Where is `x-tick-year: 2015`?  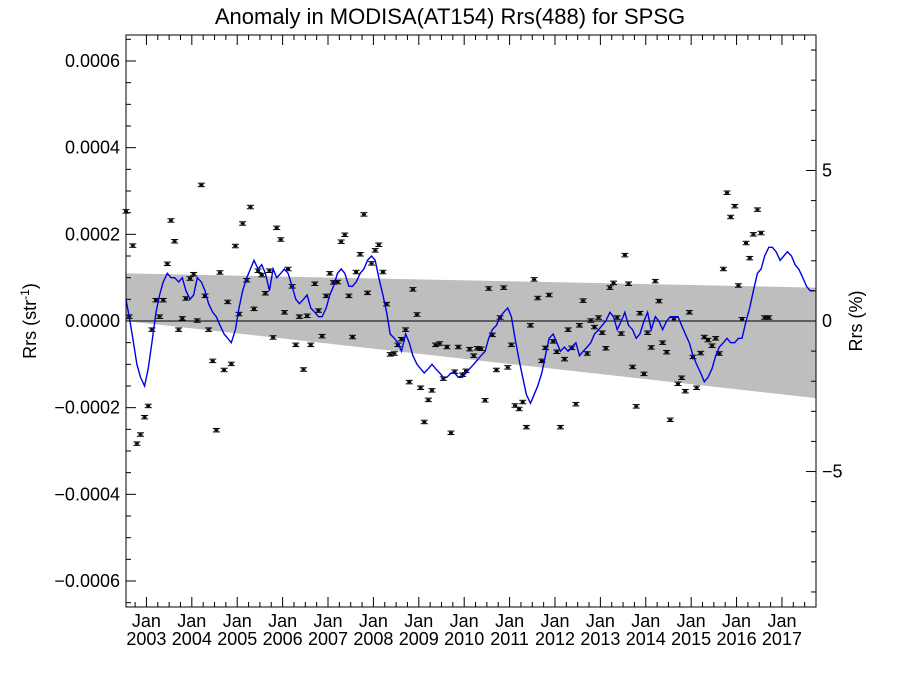
x-tick-year: 2015 is located at coordinates (691, 639).